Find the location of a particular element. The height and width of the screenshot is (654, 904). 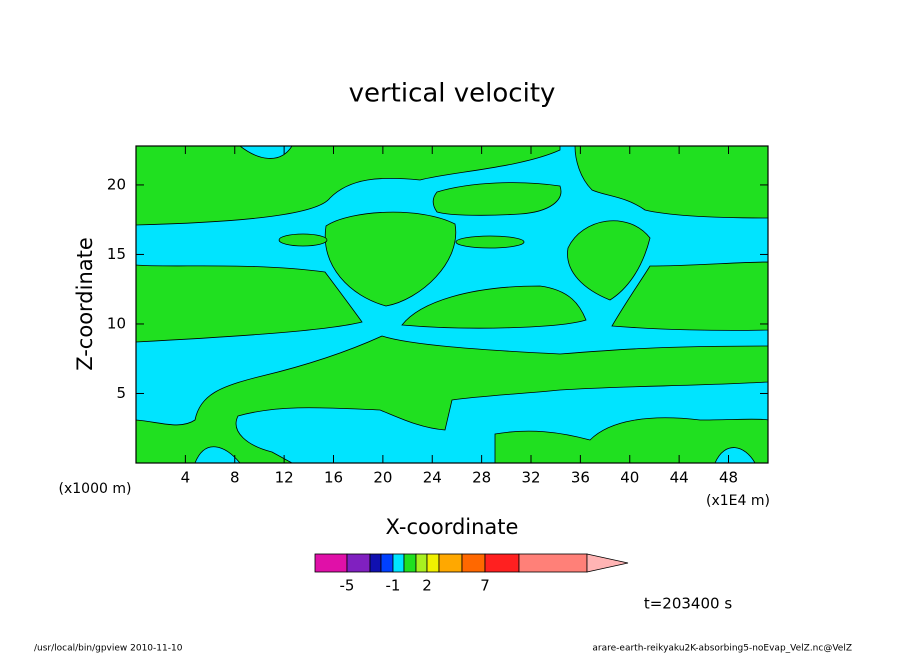

x-tick-label: 24 is located at coordinates (432, 478).